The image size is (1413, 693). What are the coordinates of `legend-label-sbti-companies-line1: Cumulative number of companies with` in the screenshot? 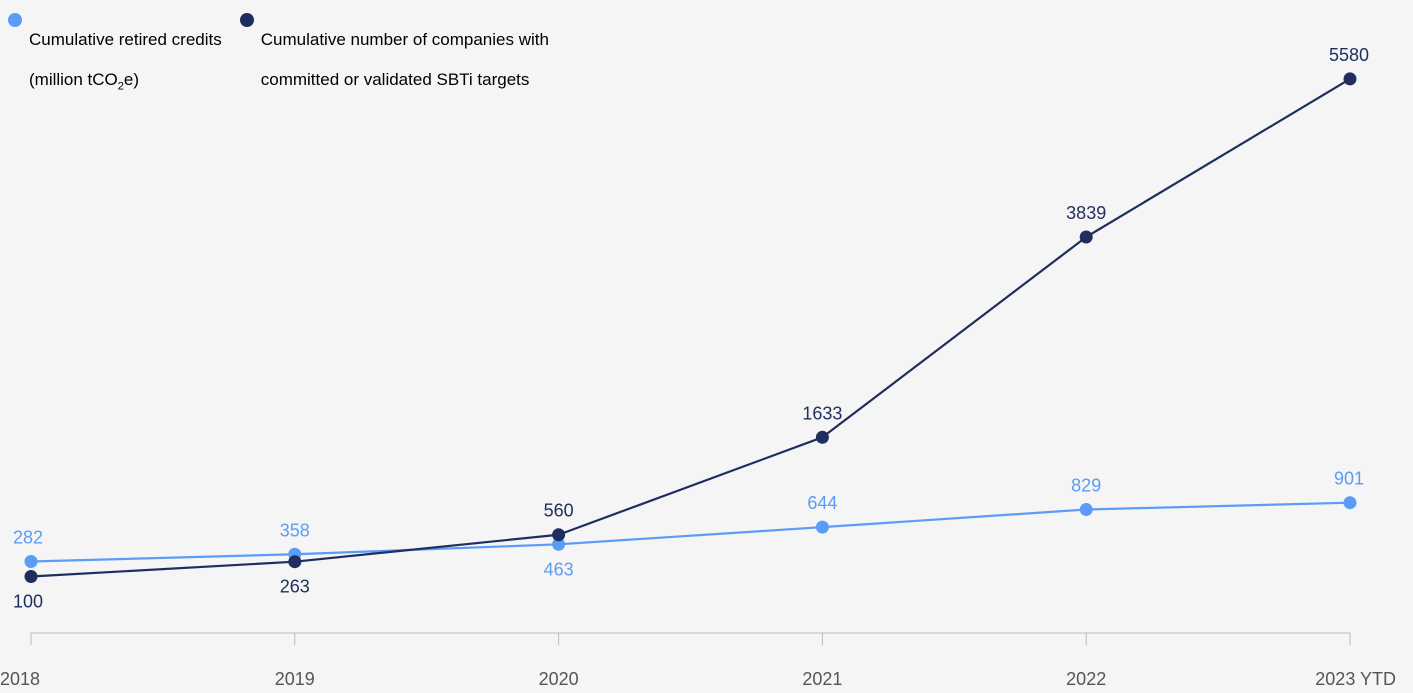 It's located at (404, 39).